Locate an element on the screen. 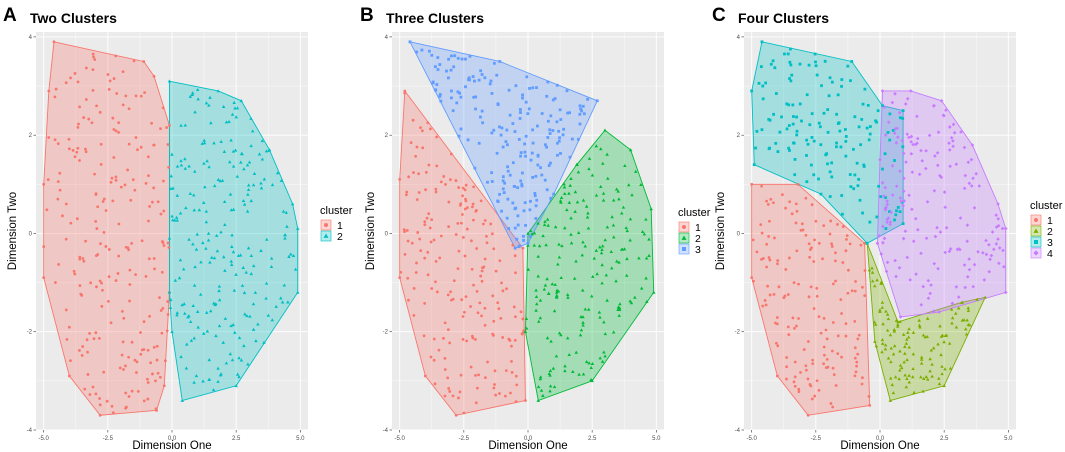 This screenshot has width=1065, height=452. cluster-4-hull is located at coordinates (941, 204).